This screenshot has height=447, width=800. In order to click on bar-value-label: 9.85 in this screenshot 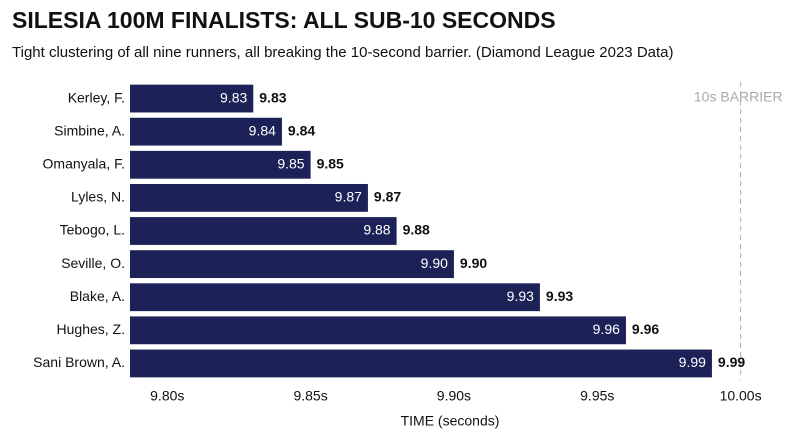, I will do `click(330, 163)`.